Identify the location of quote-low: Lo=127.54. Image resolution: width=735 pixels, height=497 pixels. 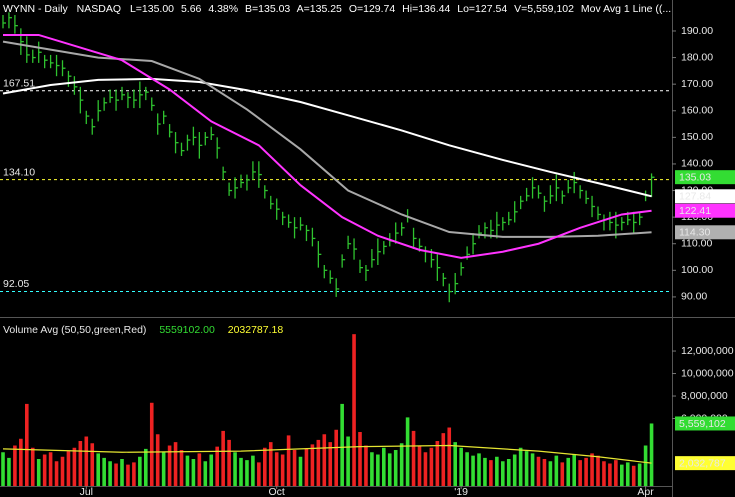
(482, 9).